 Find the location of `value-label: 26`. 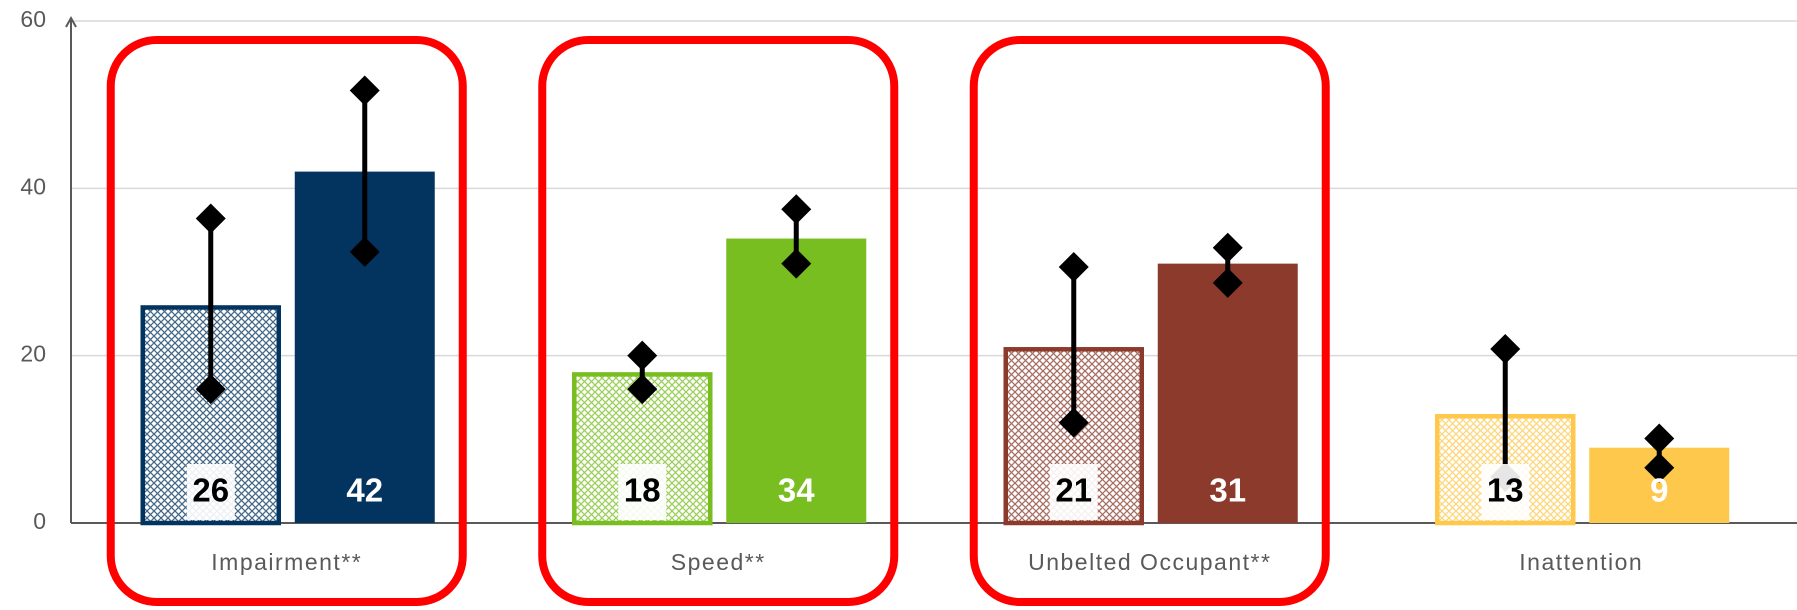

value-label: 26 is located at coordinates (210, 490).